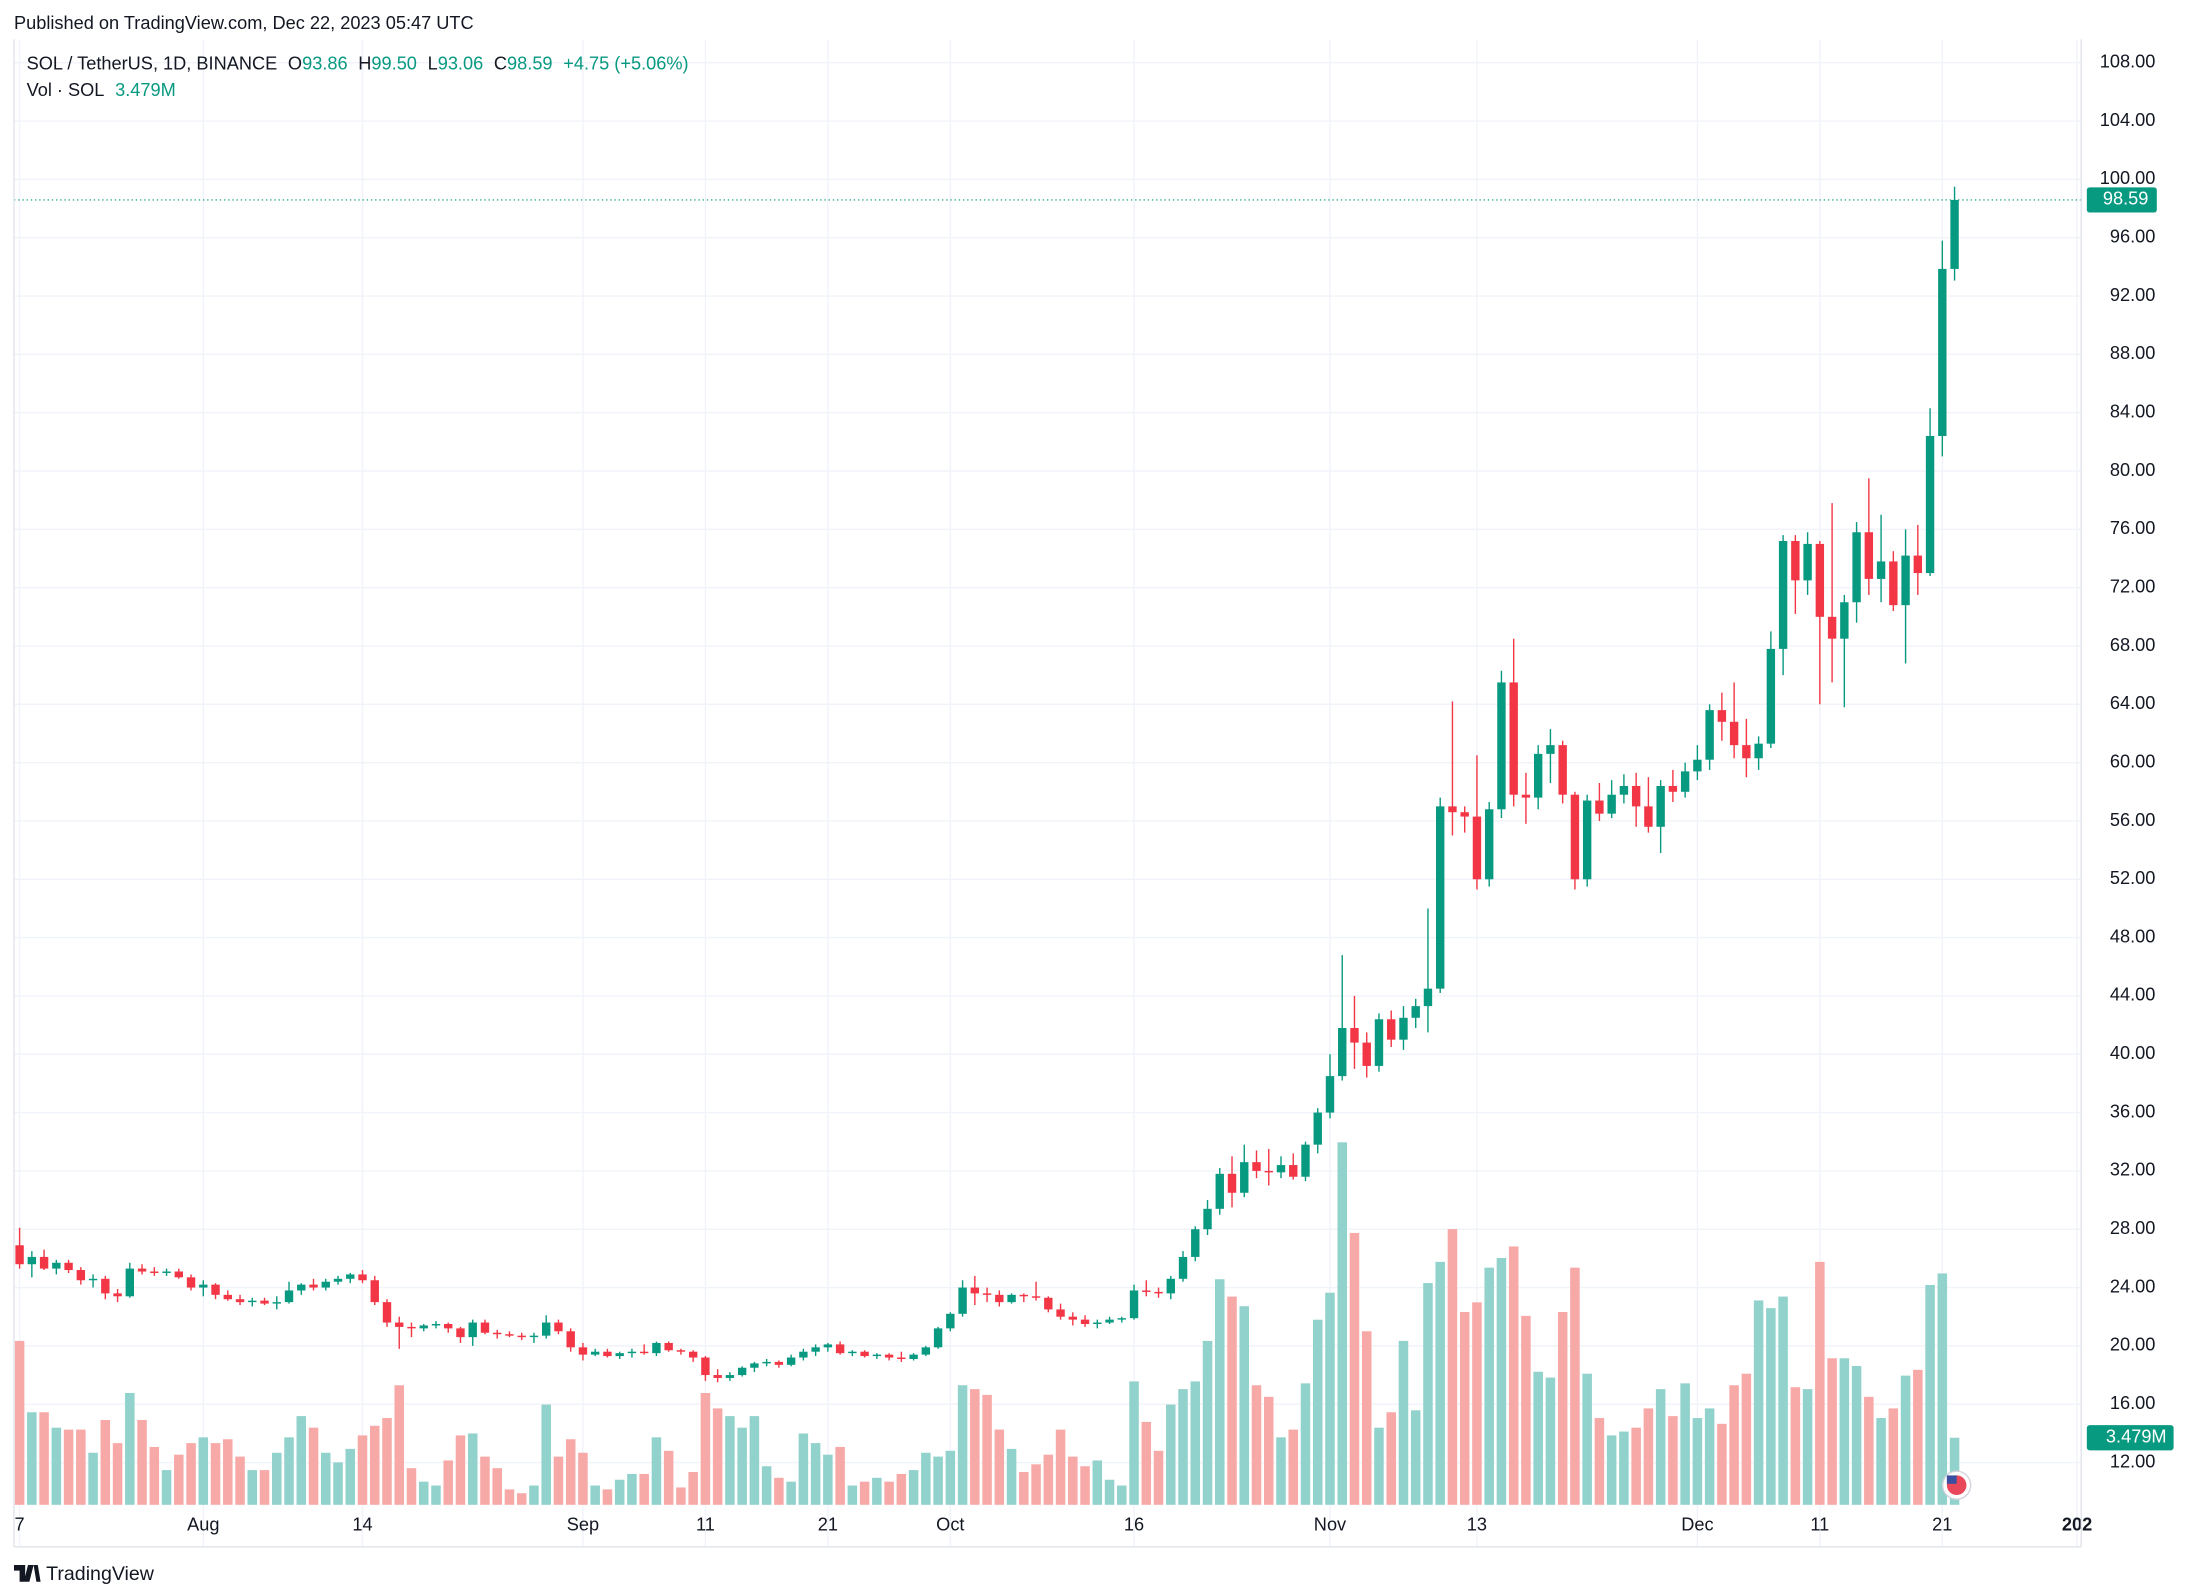 This screenshot has width=2189, height=1596. What do you see at coordinates (2133, 1286) in the screenshot?
I see `y-tick-label: 24.00` at bounding box center [2133, 1286].